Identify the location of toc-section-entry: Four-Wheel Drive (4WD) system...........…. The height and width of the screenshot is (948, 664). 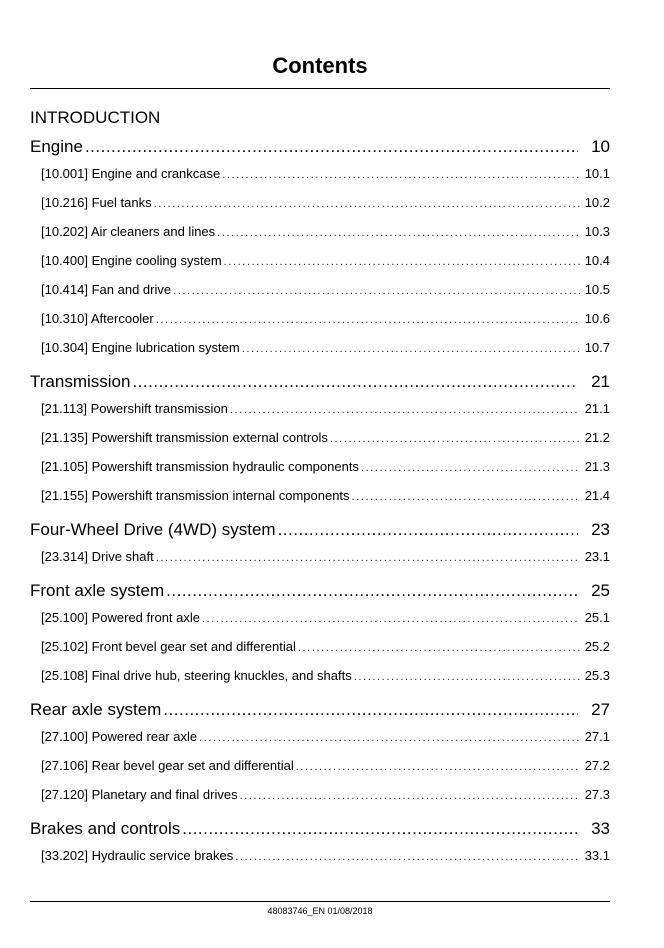
(320, 534).